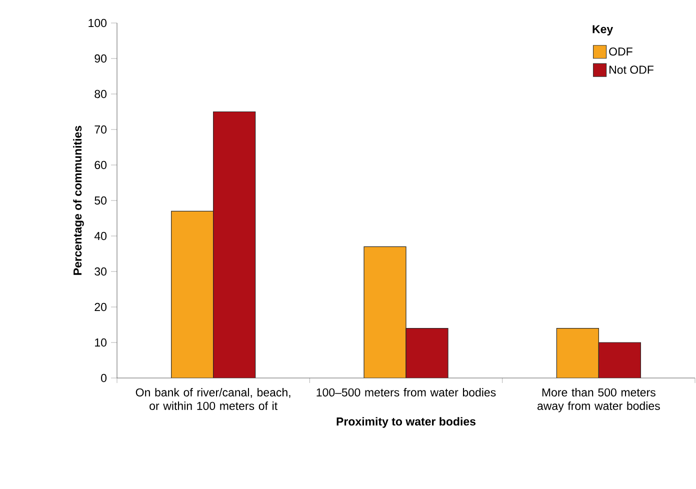 This screenshot has height=489, width=696. I want to click on legend-label: Not ODF, so click(632, 70).